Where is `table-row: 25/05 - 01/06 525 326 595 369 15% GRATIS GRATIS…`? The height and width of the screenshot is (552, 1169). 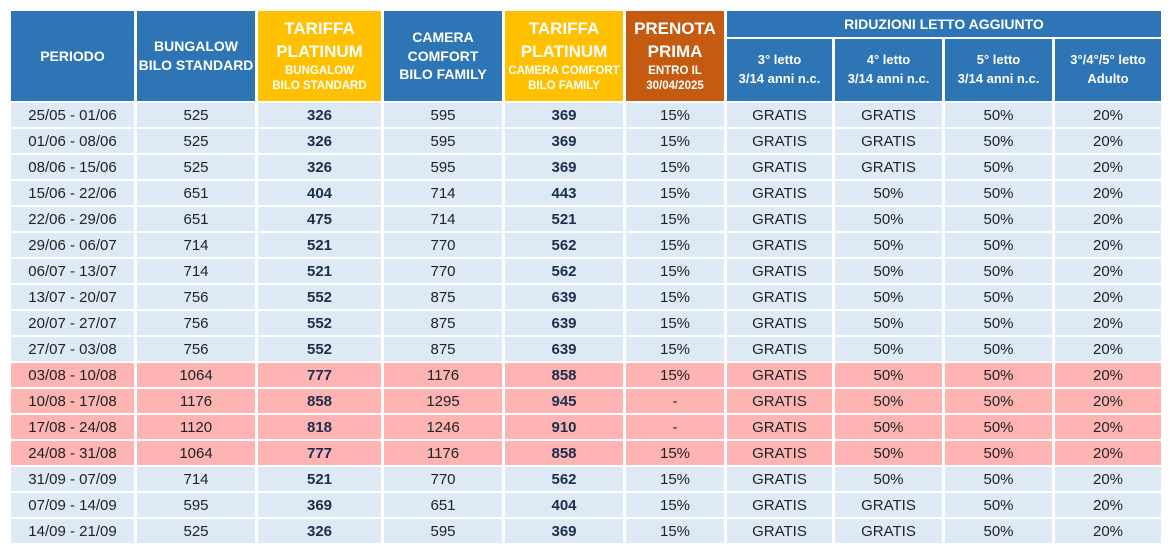
table-row: 25/05 - 01/06 525 326 595 369 15% GRATIS GRATIS… is located at coordinates (586, 115).